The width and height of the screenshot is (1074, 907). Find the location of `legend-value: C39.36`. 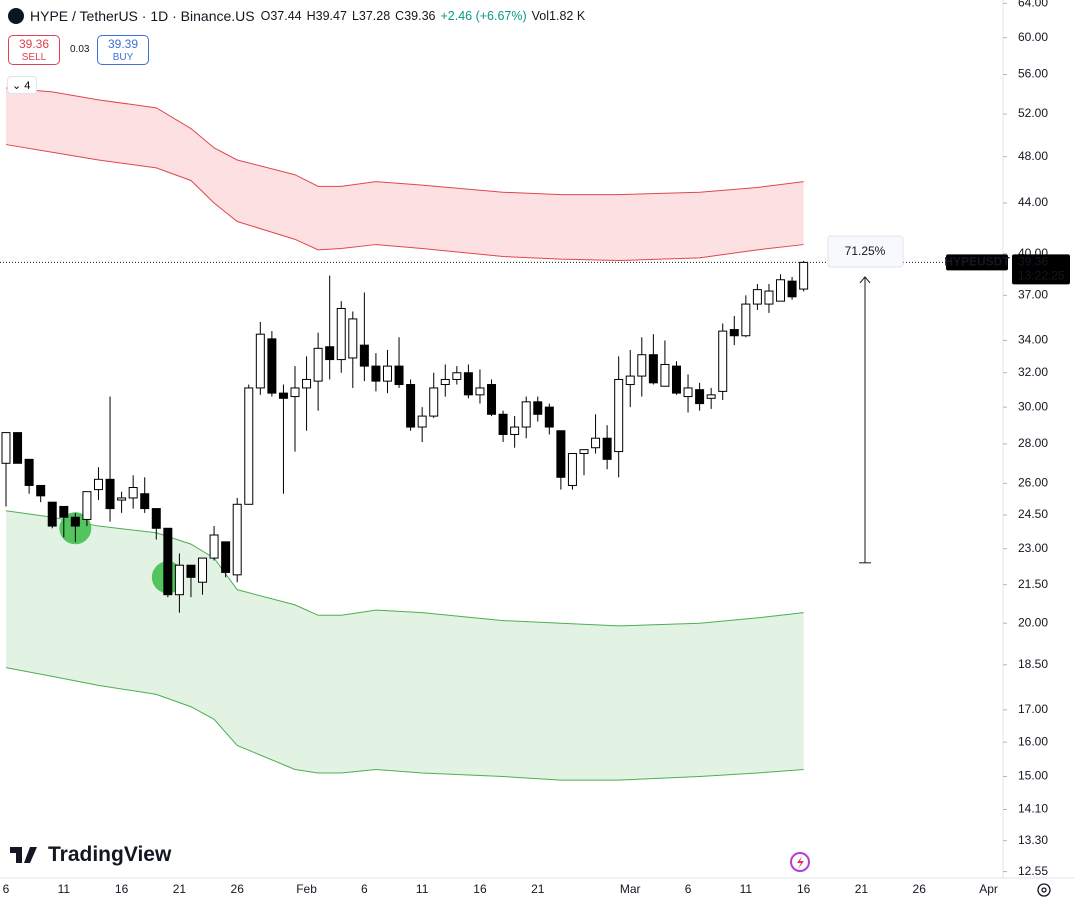

legend-value: C39.36 is located at coordinates (415, 16).